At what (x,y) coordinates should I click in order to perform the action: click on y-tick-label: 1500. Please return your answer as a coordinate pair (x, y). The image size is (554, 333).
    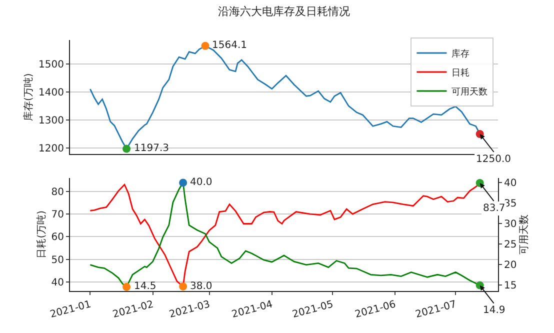
    Looking at the image, I should click on (51, 64).